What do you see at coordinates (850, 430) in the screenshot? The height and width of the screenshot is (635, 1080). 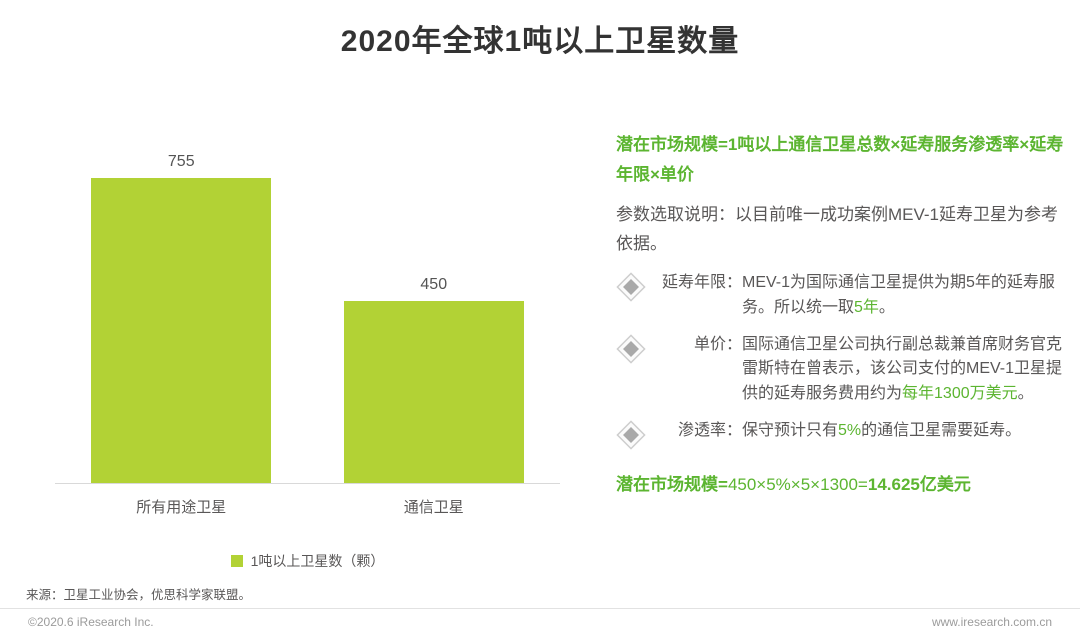 I see `highlight-text: 5%` at bounding box center [850, 430].